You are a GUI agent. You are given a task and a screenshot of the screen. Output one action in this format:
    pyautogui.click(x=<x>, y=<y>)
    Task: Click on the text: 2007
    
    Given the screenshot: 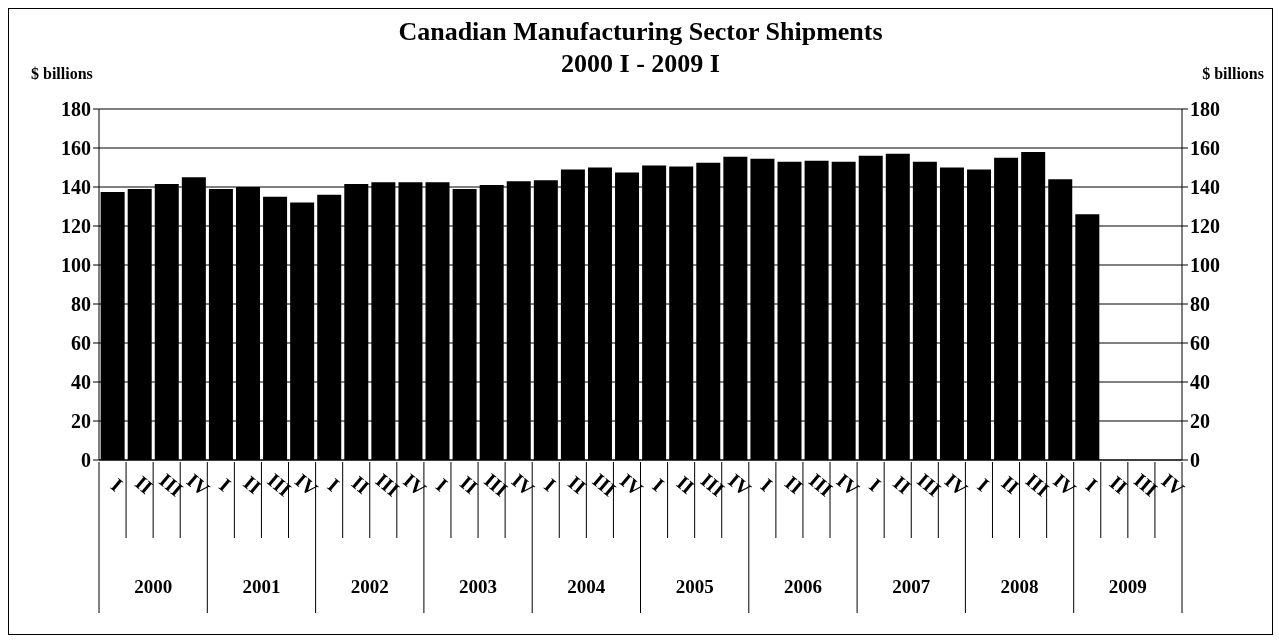 What is the action you would take?
    pyautogui.click(x=911, y=586)
    